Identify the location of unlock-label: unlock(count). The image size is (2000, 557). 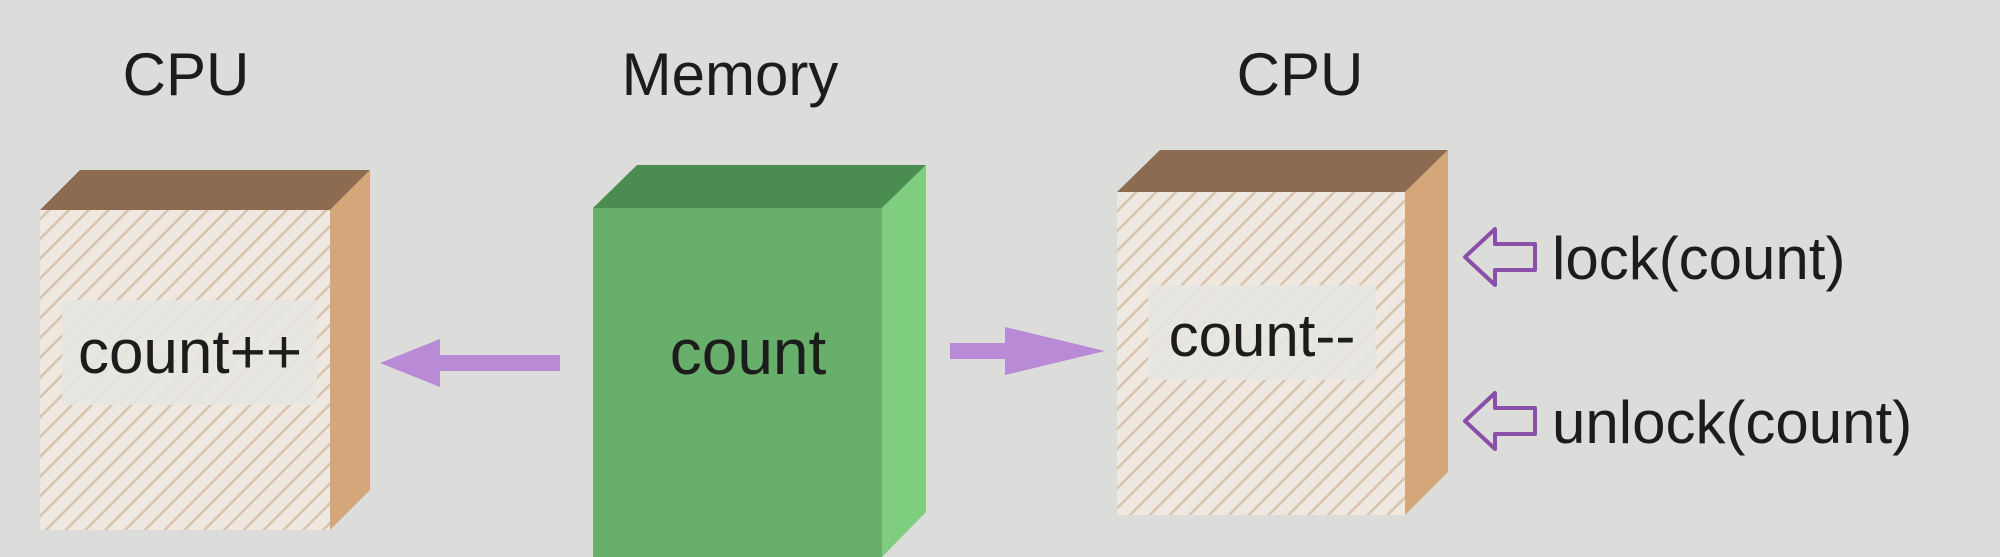
(1732, 422).